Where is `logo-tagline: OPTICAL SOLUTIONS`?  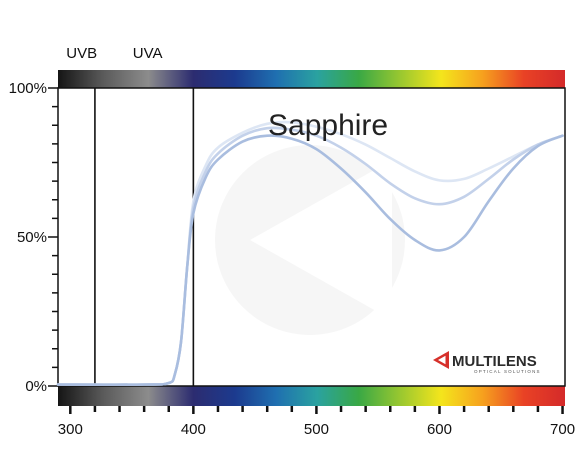
logo-tagline: OPTICAL SOLUTIONS is located at coordinates (507, 371).